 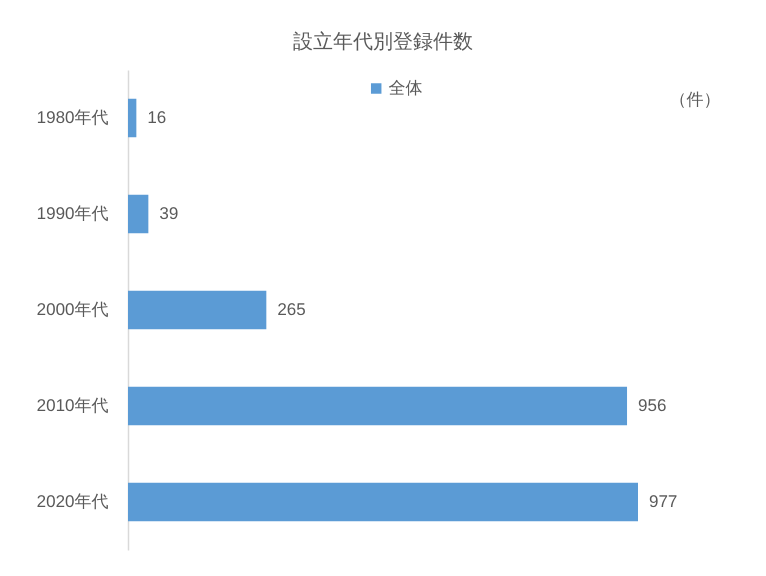 I want to click on data-label: 956, so click(x=652, y=405).